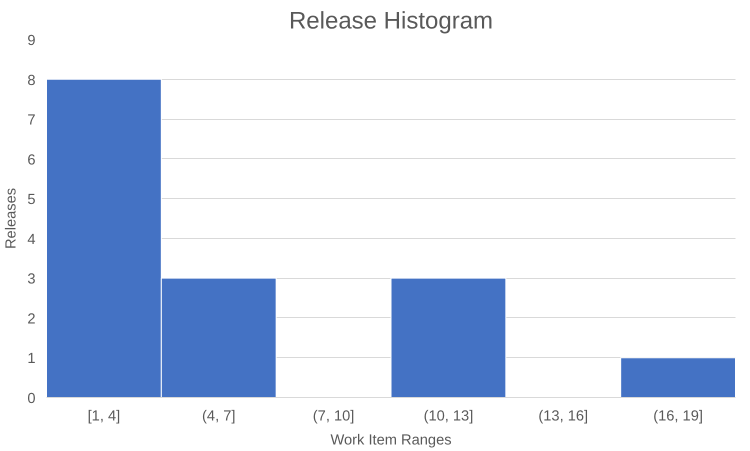 This screenshot has height=451, width=750. Describe the element at coordinates (31, 160) in the screenshot. I see `y-tick-label: 6` at that location.